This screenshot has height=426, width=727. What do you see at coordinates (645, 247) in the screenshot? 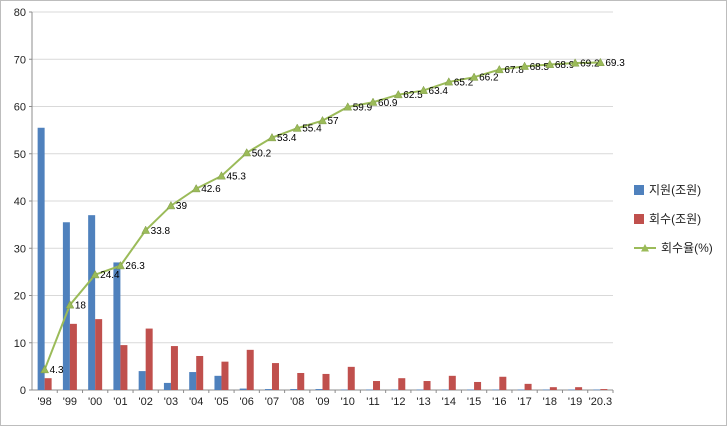
I see `green-line-triangle-marker` at bounding box center [645, 247].